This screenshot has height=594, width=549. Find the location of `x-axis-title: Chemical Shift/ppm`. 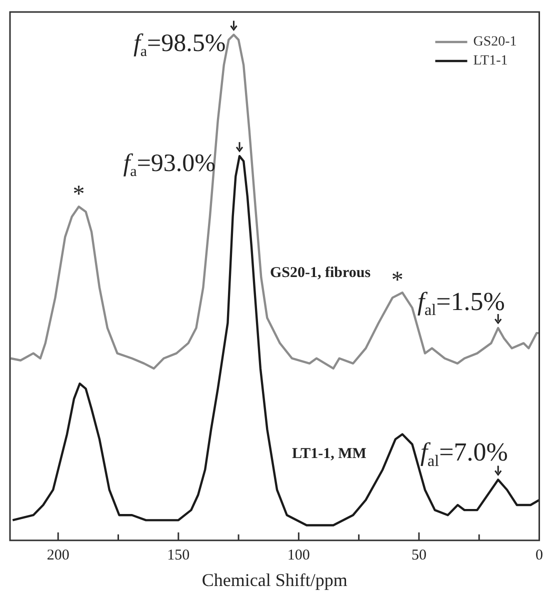

x-axis-title: Chemical Shift/ppm is located at coordinates (275, 580).